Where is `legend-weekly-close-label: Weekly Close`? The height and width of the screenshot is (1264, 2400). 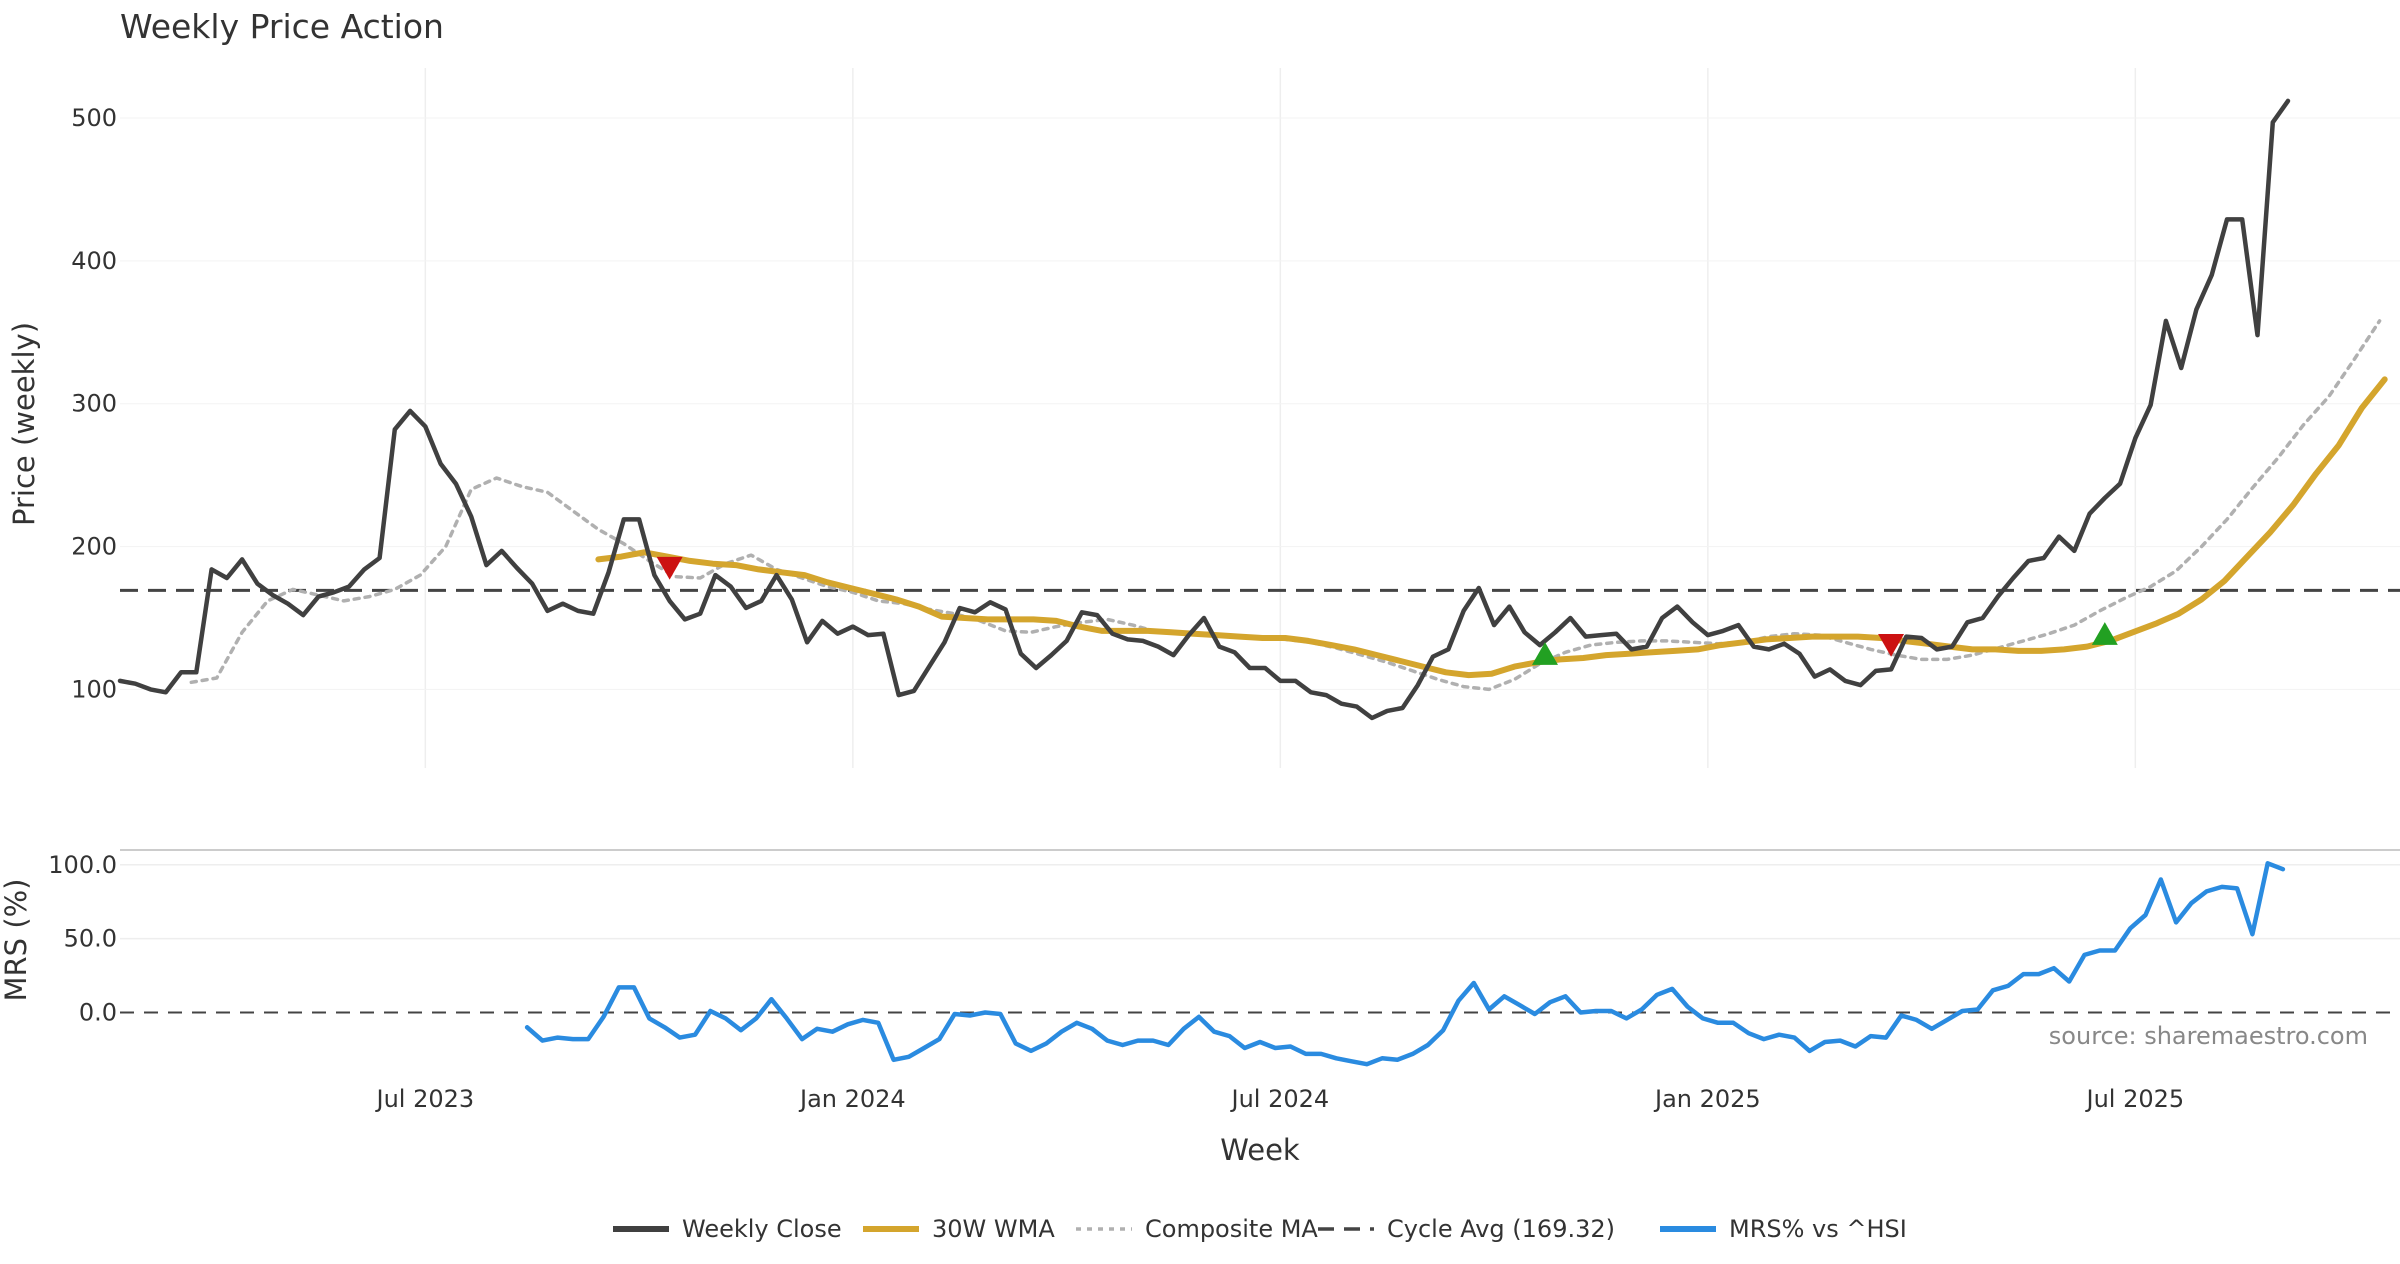
legend-weekly-close-label: Weekly Close is located at coordinates (762, 1229).